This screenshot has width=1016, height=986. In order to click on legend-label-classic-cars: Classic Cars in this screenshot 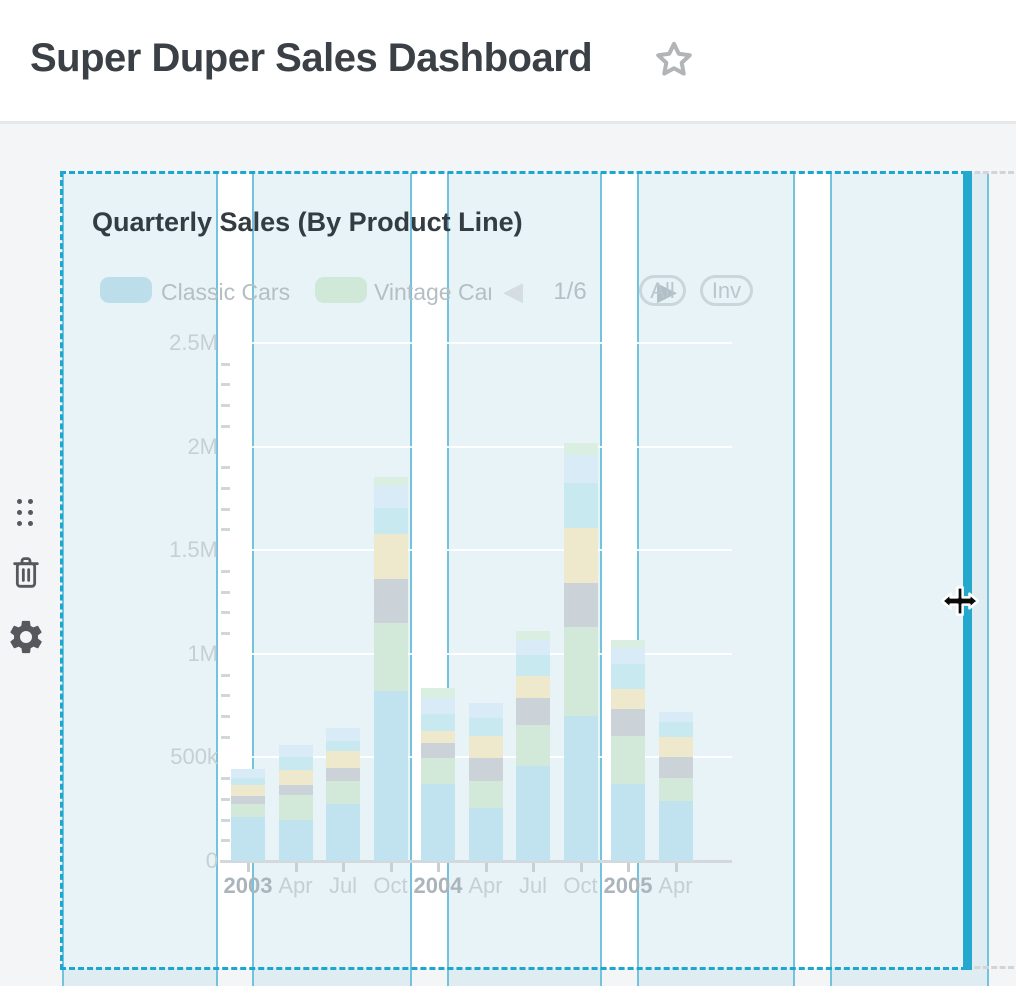, I will do `click(226, 292)`.